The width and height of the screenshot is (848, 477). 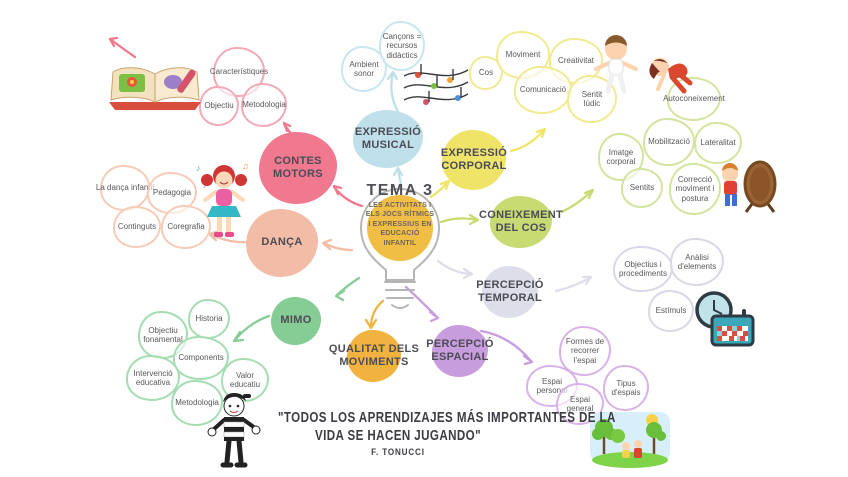 I want to click on subtopic-label: Creativitat, so click(x=575, y=61).